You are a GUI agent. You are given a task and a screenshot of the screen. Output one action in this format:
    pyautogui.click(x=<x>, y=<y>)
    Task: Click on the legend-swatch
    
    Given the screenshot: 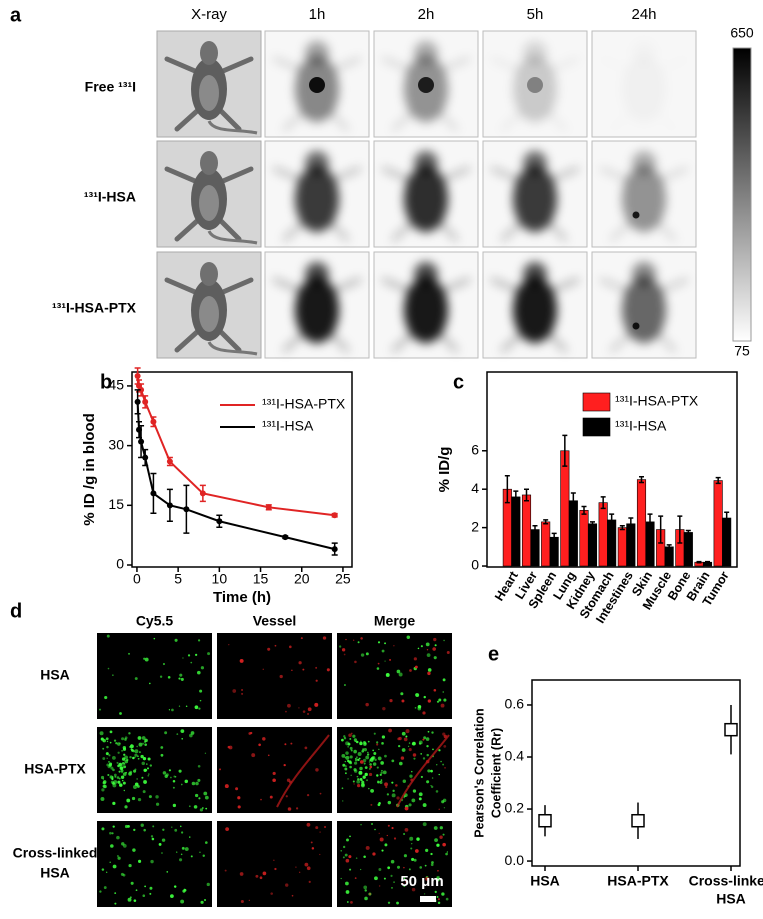 What is the action you would take?
    pyautogui.click(x=596, y=402)
    